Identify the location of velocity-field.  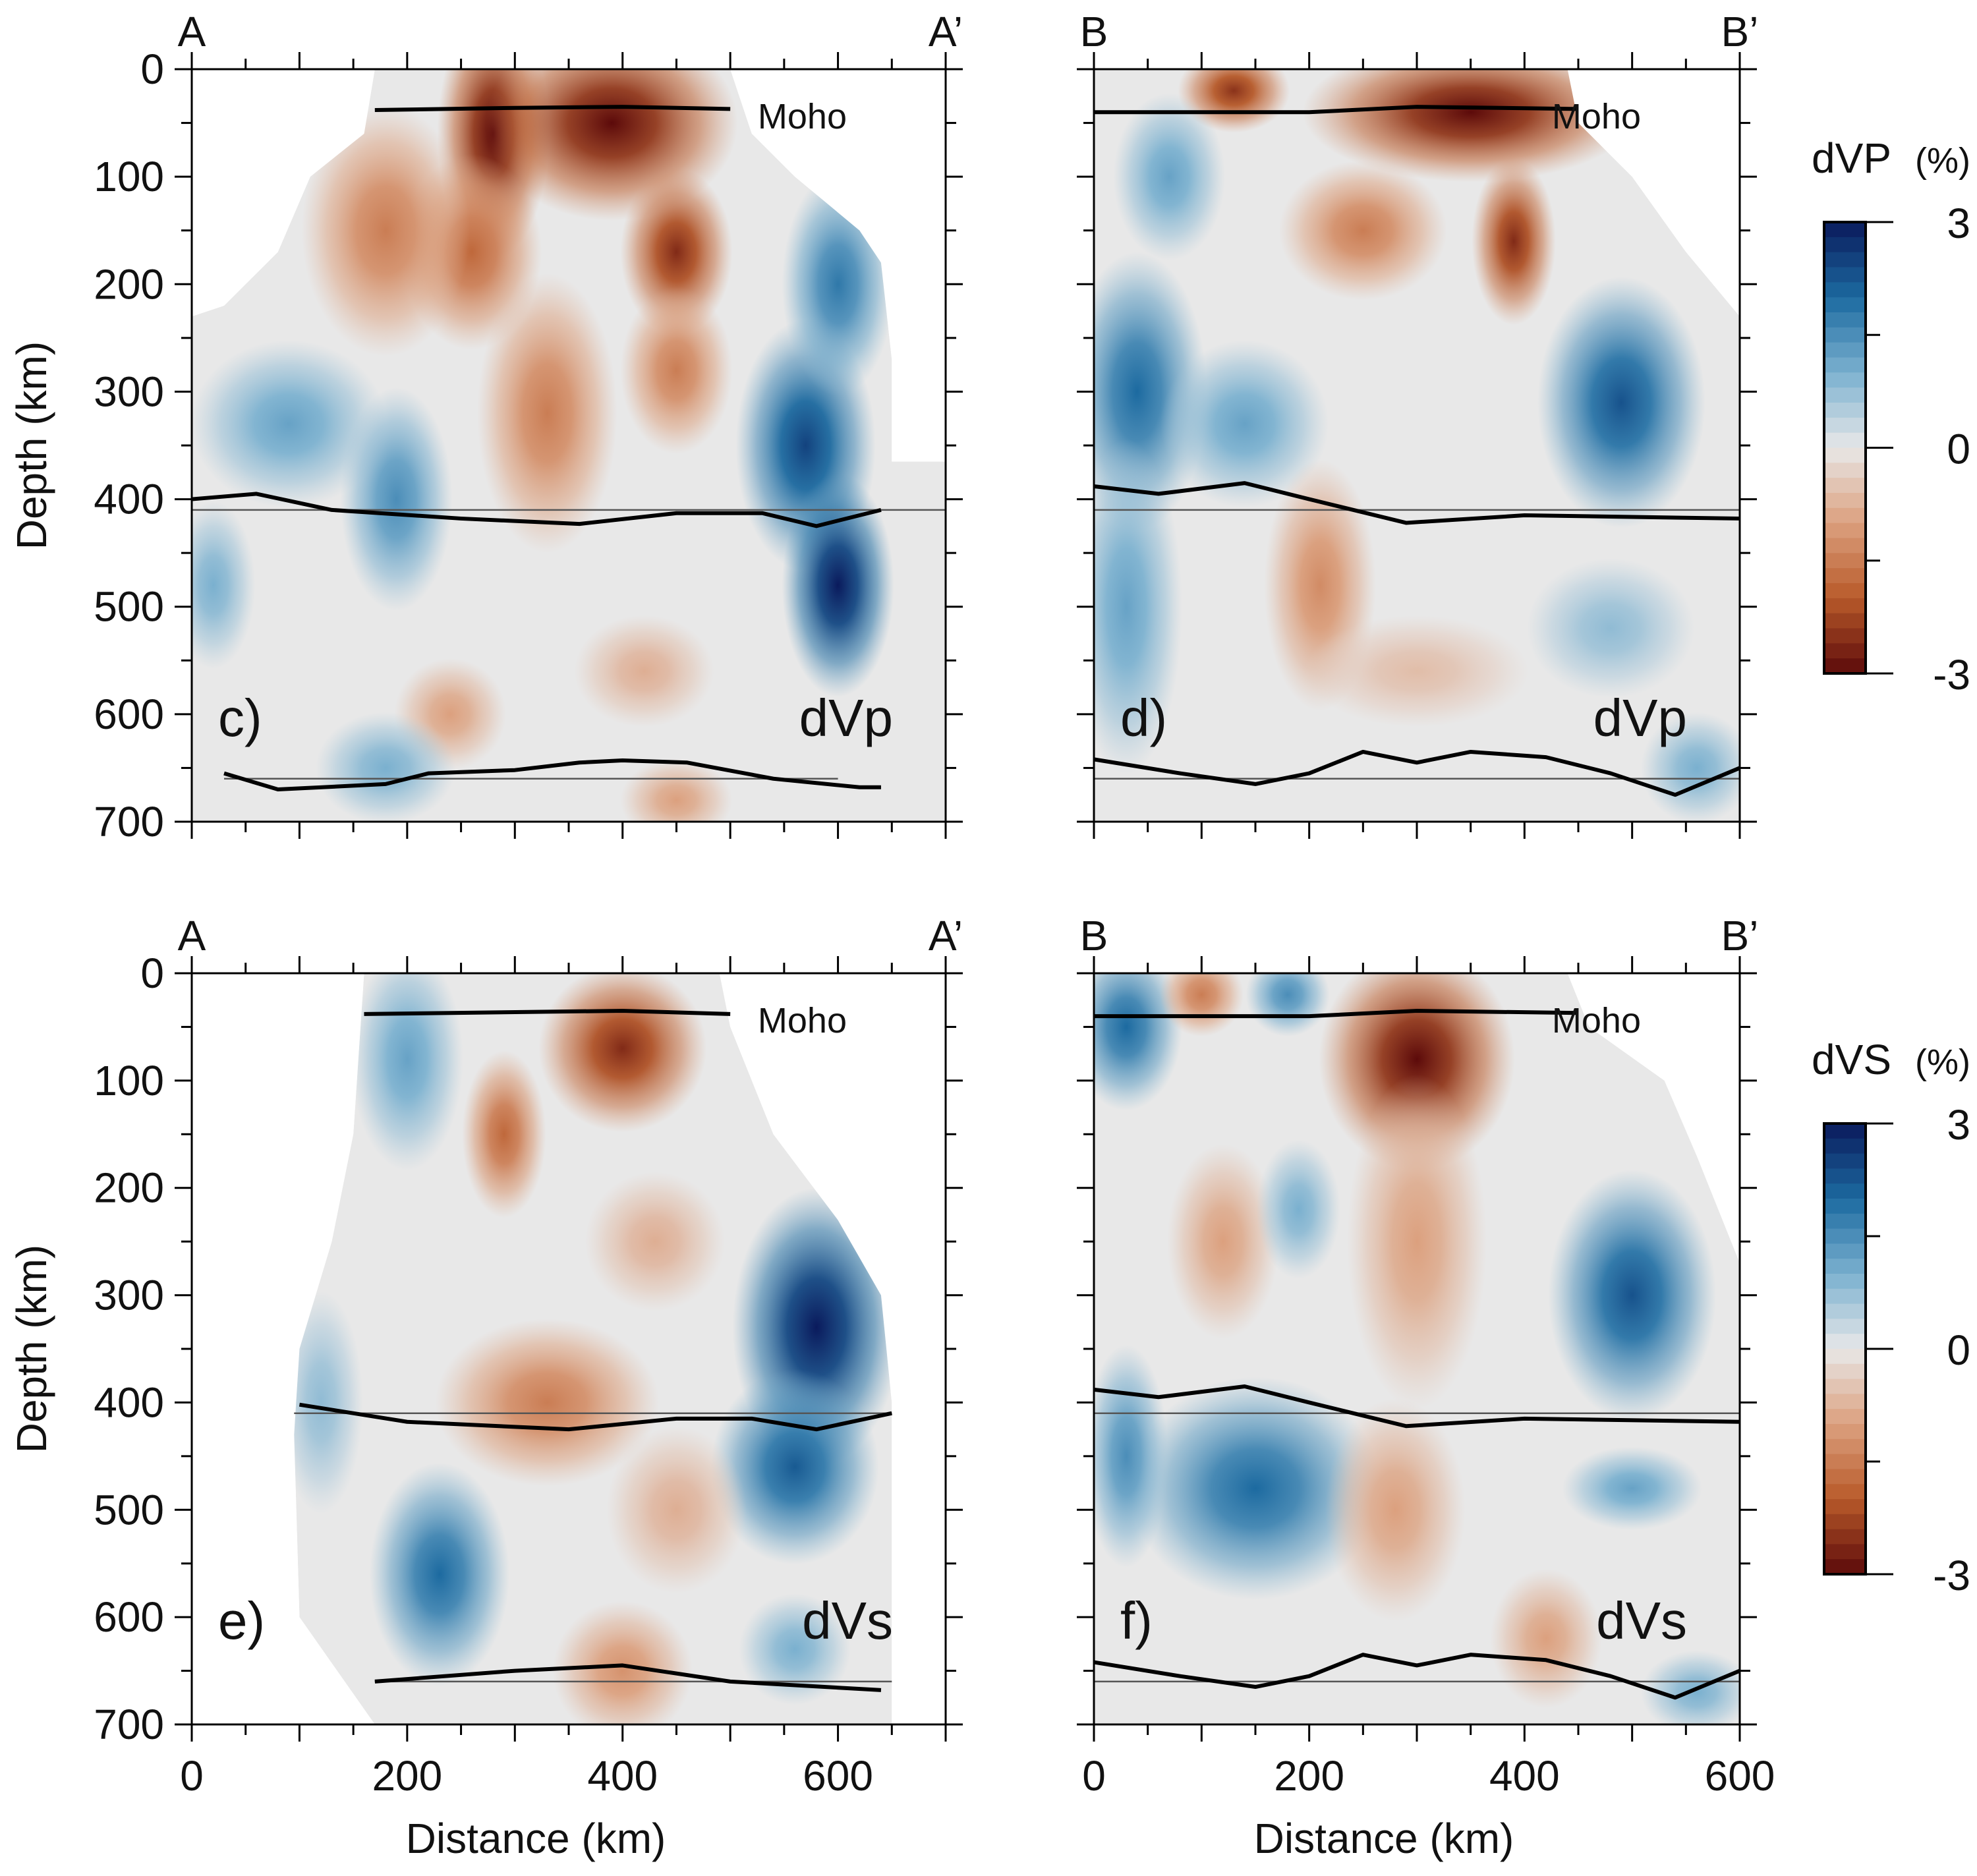
(1417, 1348).